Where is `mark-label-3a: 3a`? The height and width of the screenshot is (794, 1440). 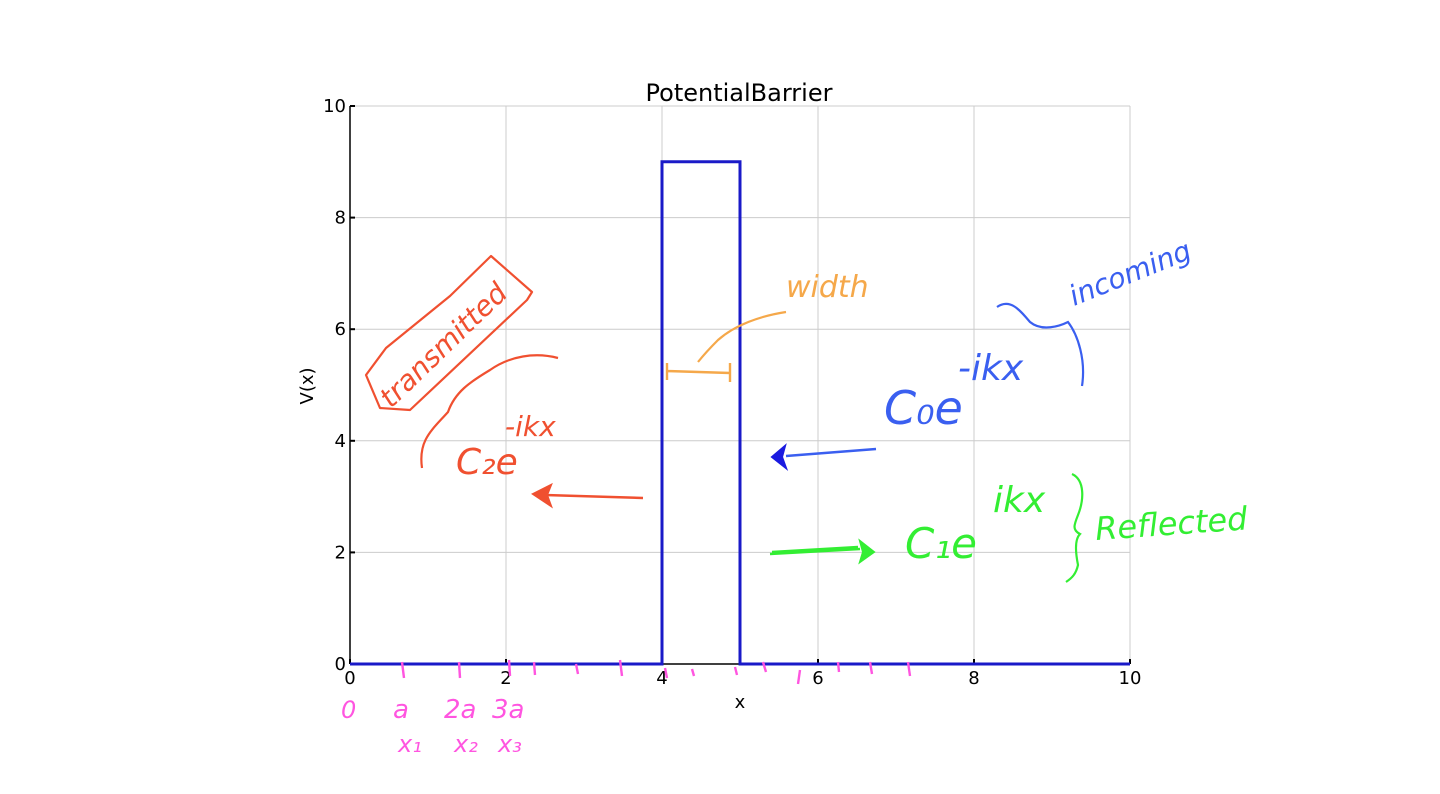
mark-label-3a: 3a is located at coordinates (508, 710).